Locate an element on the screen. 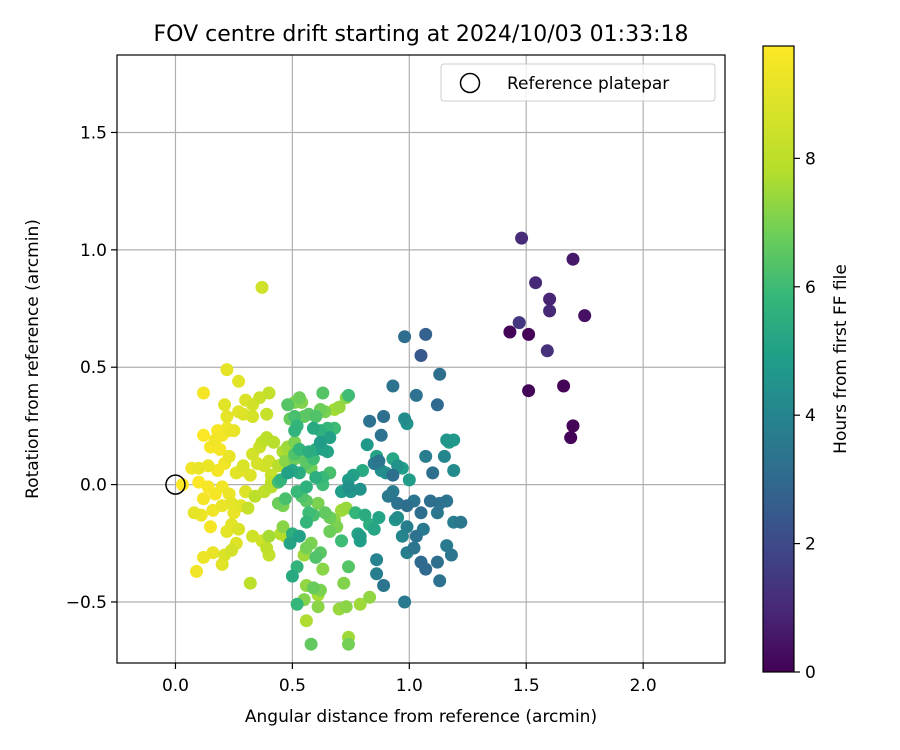 Image resolution: width=900 pixels, height=750 pixels. colorbar-tick-label: 2 is located at coordinates (810, 545).